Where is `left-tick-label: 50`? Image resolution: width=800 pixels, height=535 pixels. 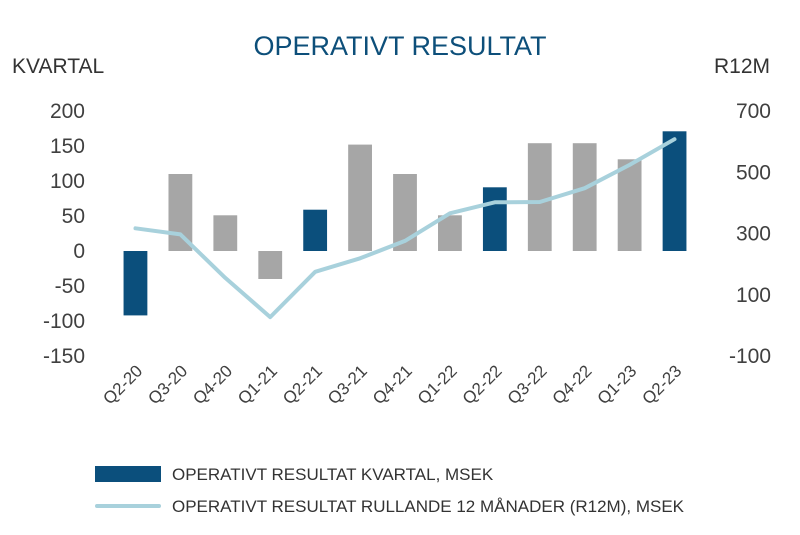
left-tick-label: 50 is located at coordinates (73, 216).